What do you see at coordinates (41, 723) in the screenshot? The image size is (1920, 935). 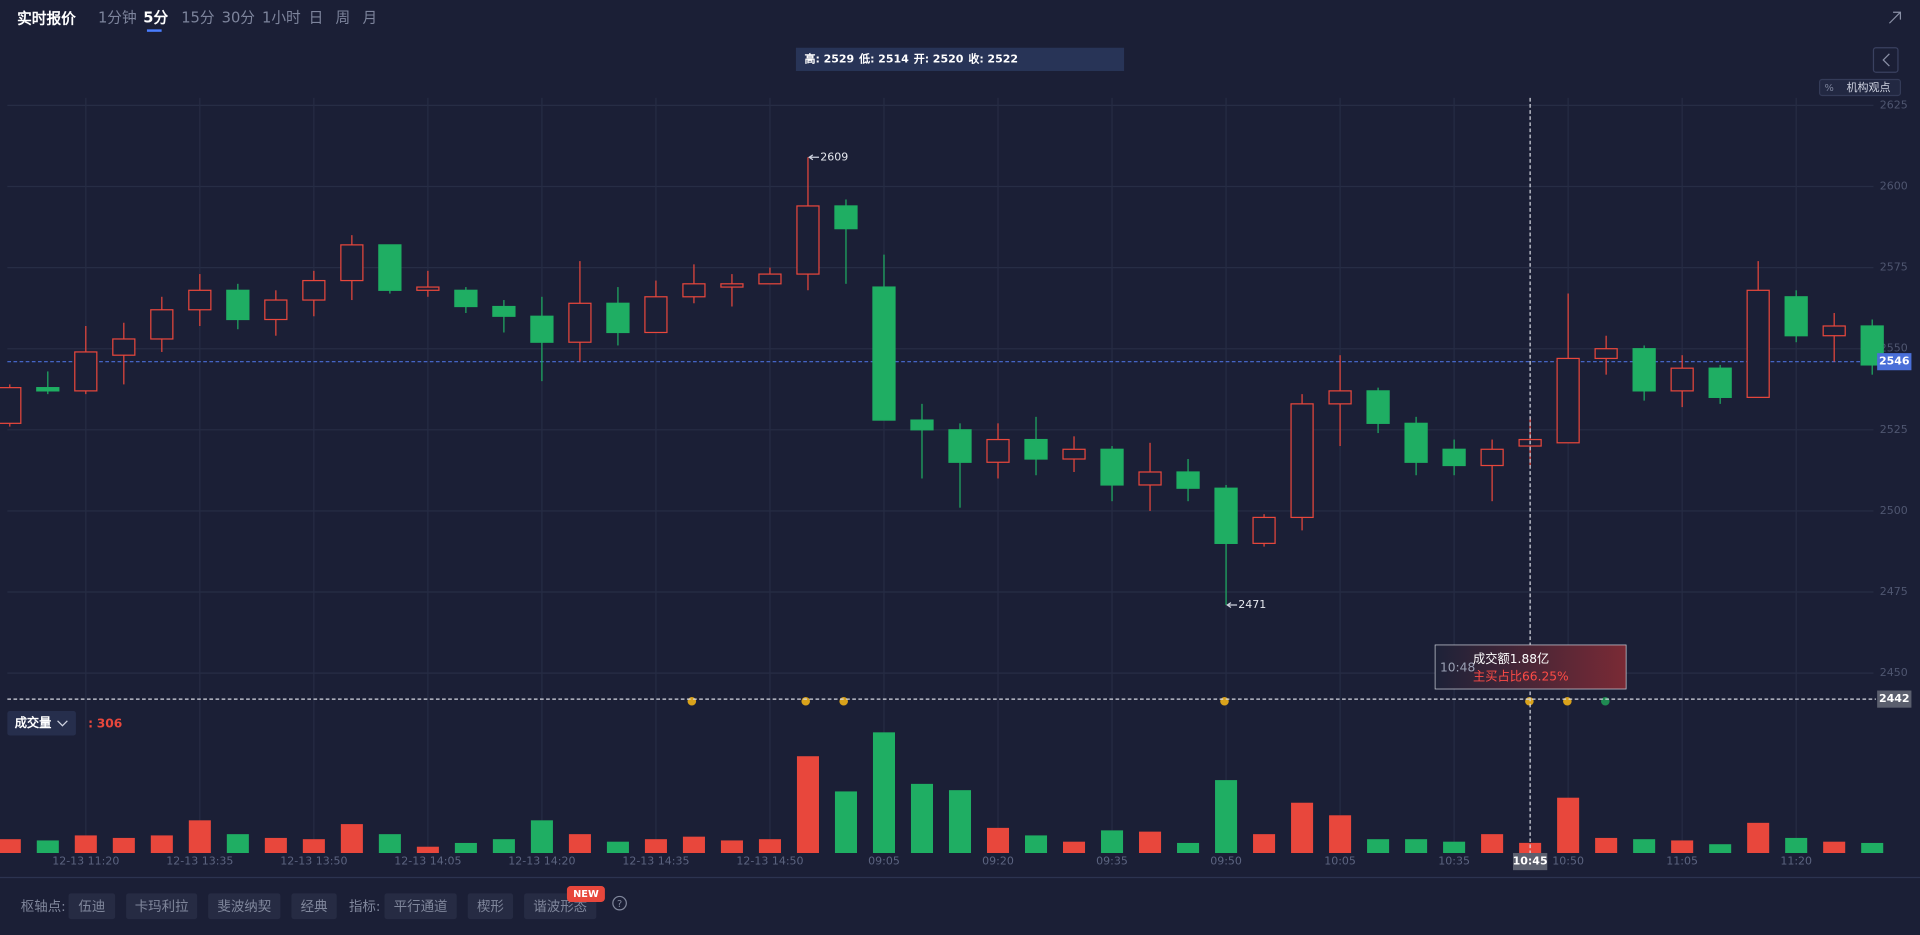 I see `volume-selector` at bounding box center [41, 723].